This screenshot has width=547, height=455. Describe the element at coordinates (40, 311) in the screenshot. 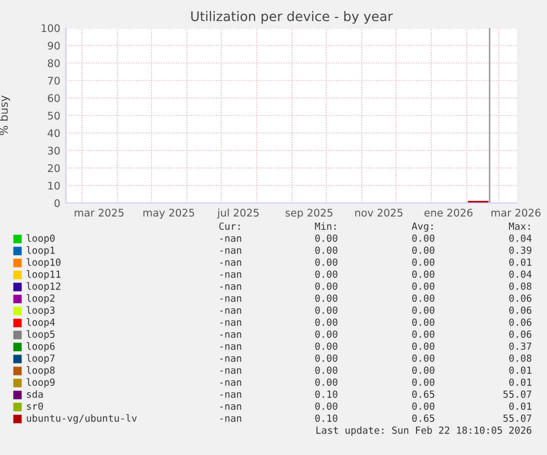

I see `legend-label: loop3` at that location.